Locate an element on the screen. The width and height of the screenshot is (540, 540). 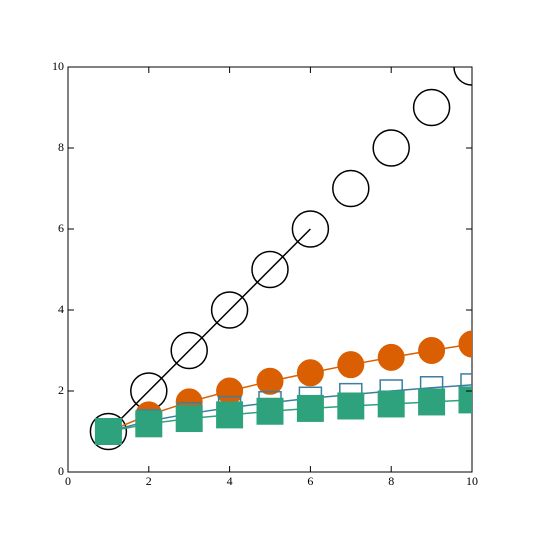
x-tick-label: 6 is located at coordinates (310, 481).